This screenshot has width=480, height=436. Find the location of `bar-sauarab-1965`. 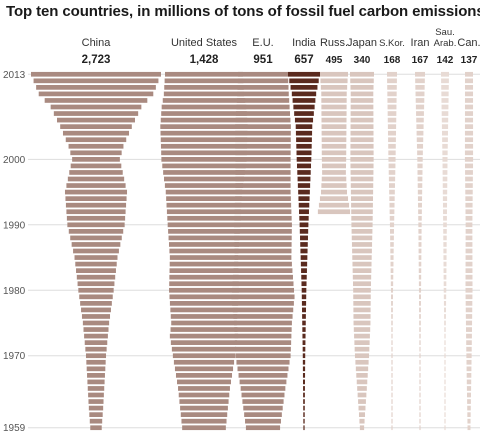

bar-sauarab-1965 is located at coordinates (445, 388).